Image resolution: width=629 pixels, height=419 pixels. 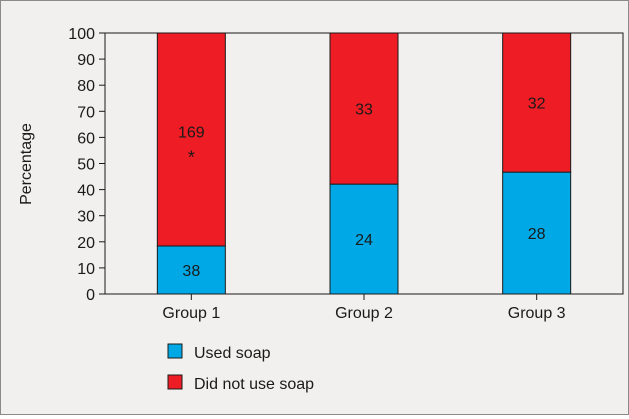 I want to click on bar-data-label: 28, so click(x=537, y=234).